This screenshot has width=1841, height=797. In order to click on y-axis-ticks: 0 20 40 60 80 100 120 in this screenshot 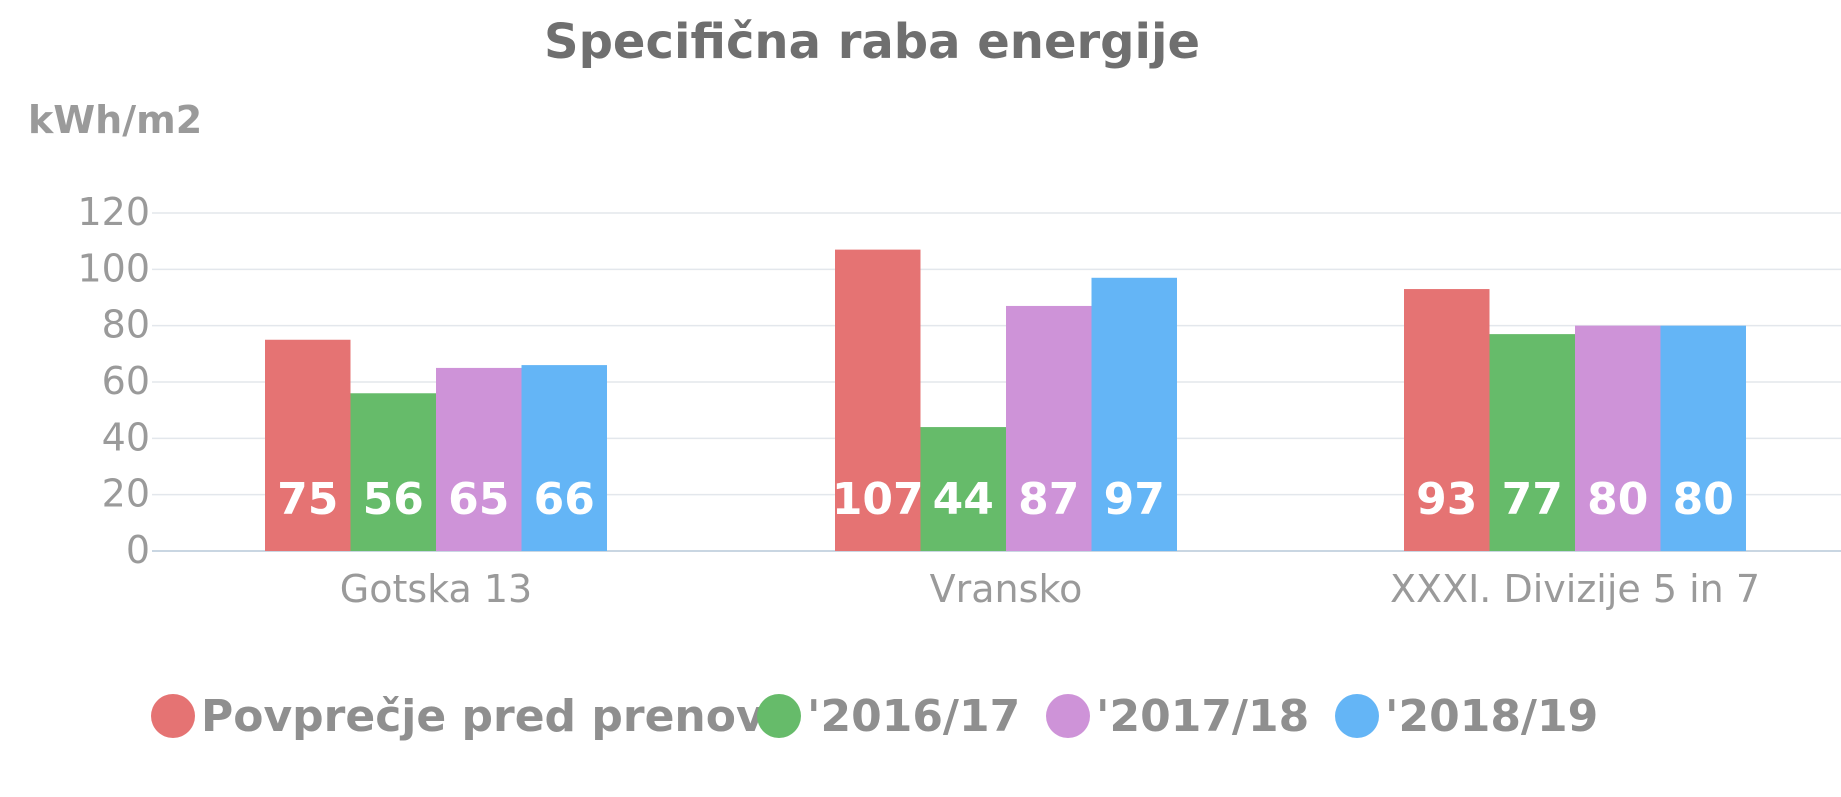, I will do `click(113, 381)`.